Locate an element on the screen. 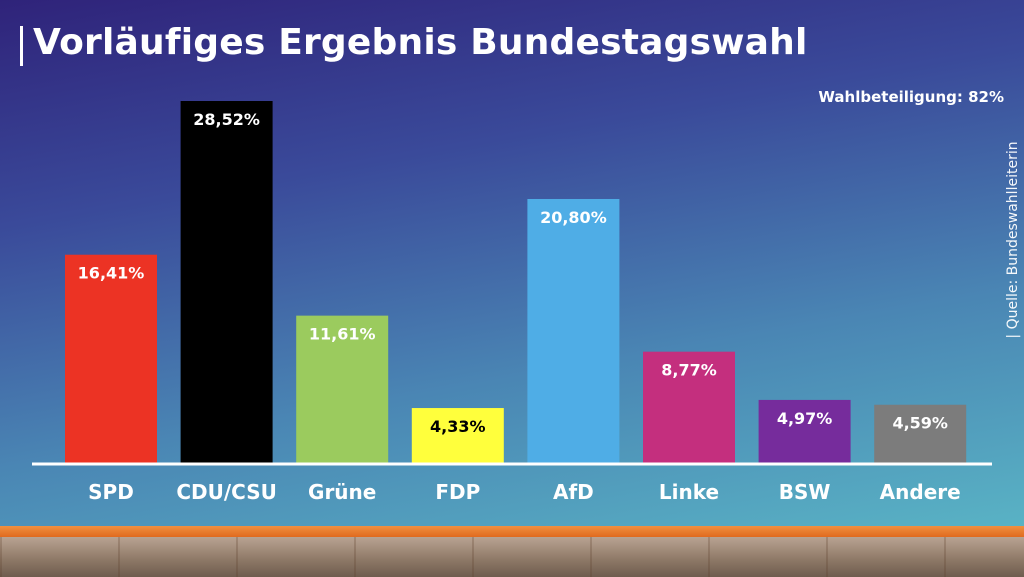 The height and width of the screenshot is (577, 1024). bar-andere is located at coordinates (920, 433).